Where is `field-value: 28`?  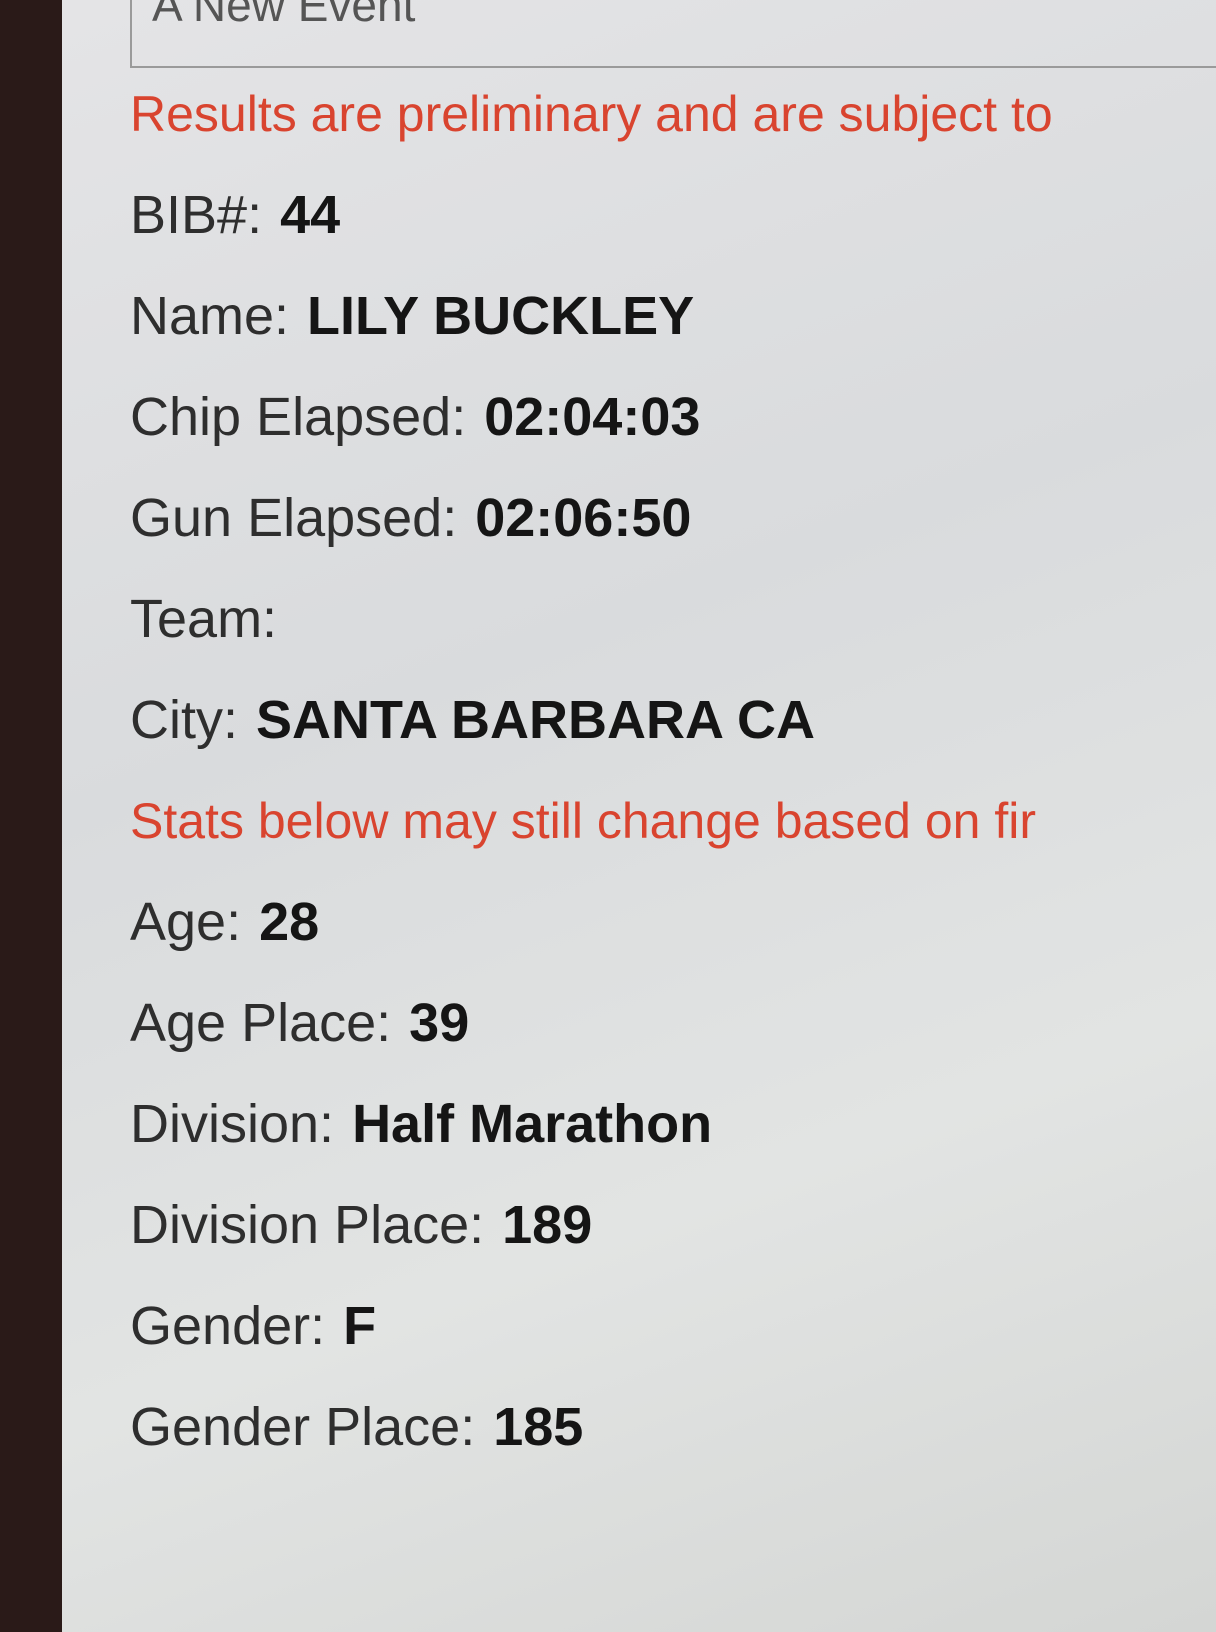
field-value: 28 is located at coordinates (289, 922).